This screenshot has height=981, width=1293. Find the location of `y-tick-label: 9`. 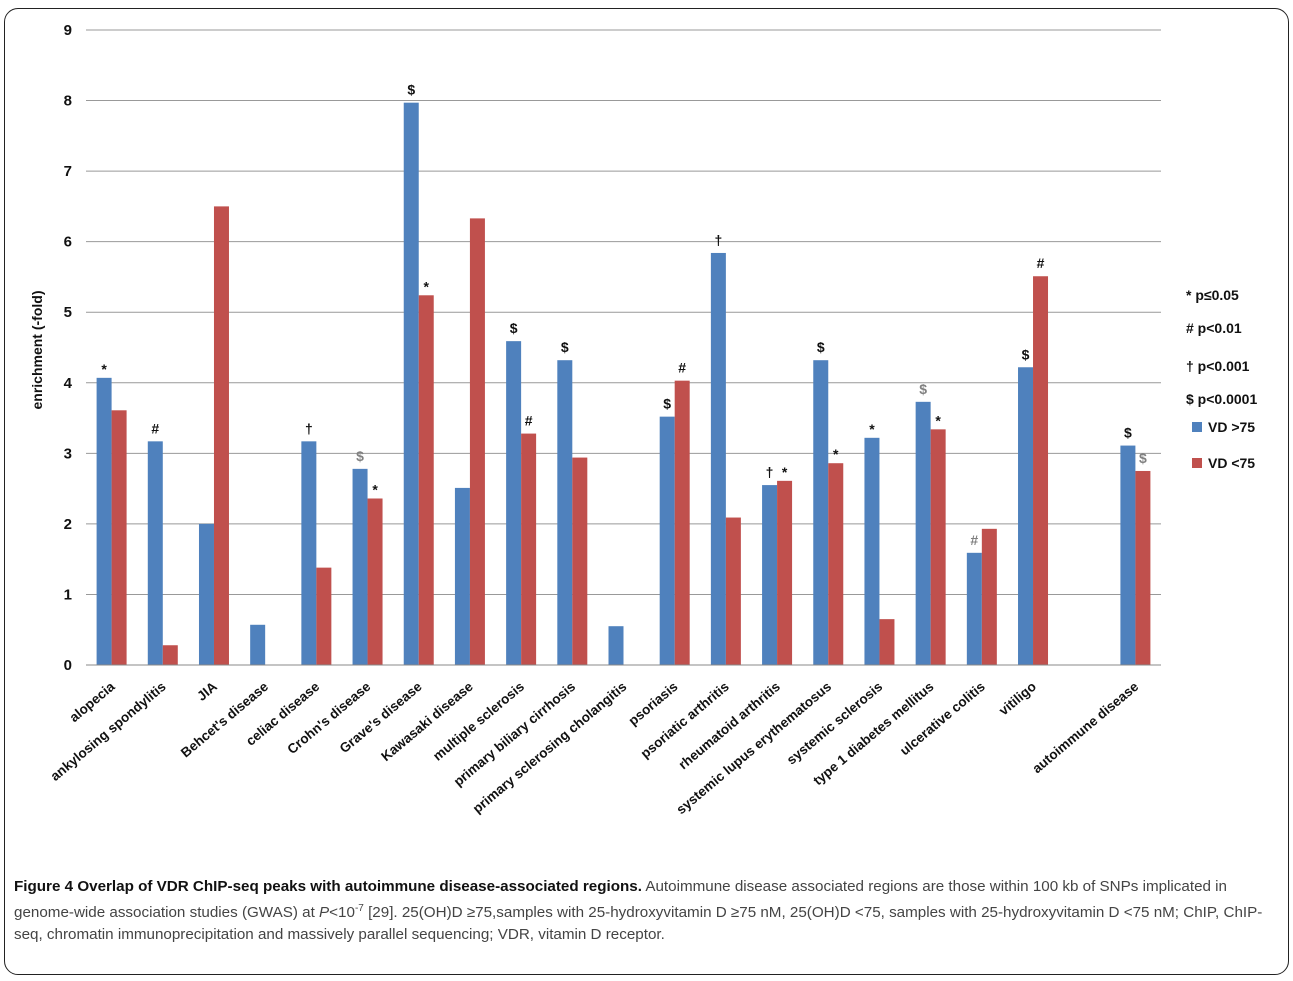

y-tick-label: 9 is located at coordinates (68, 30).